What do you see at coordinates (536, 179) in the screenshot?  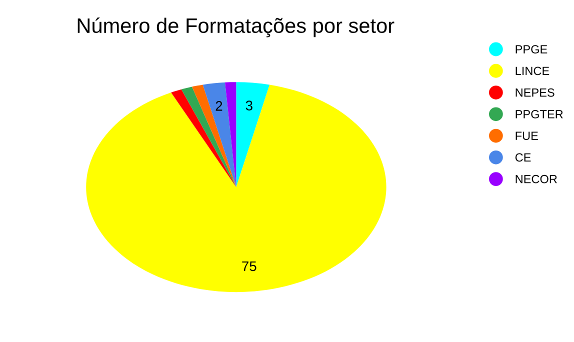 I see `legend-label: NECOR` at bounding box center [536, 179].